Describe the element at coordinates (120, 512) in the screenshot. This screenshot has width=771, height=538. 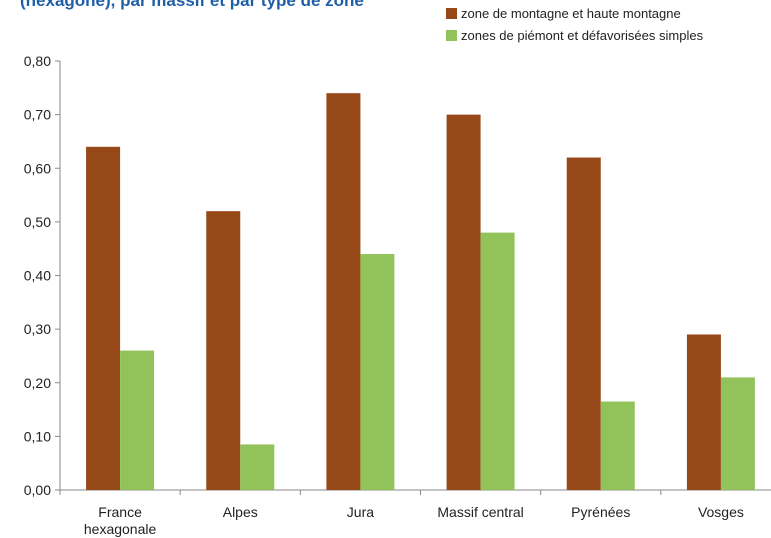
I see `x-category-label: France` at that location.